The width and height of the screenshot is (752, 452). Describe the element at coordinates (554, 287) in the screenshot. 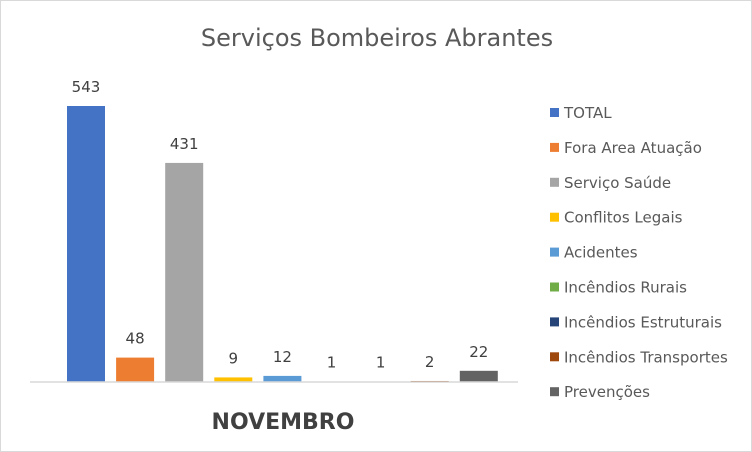

I see `legend-swatch-incendios-rurais` at that location.